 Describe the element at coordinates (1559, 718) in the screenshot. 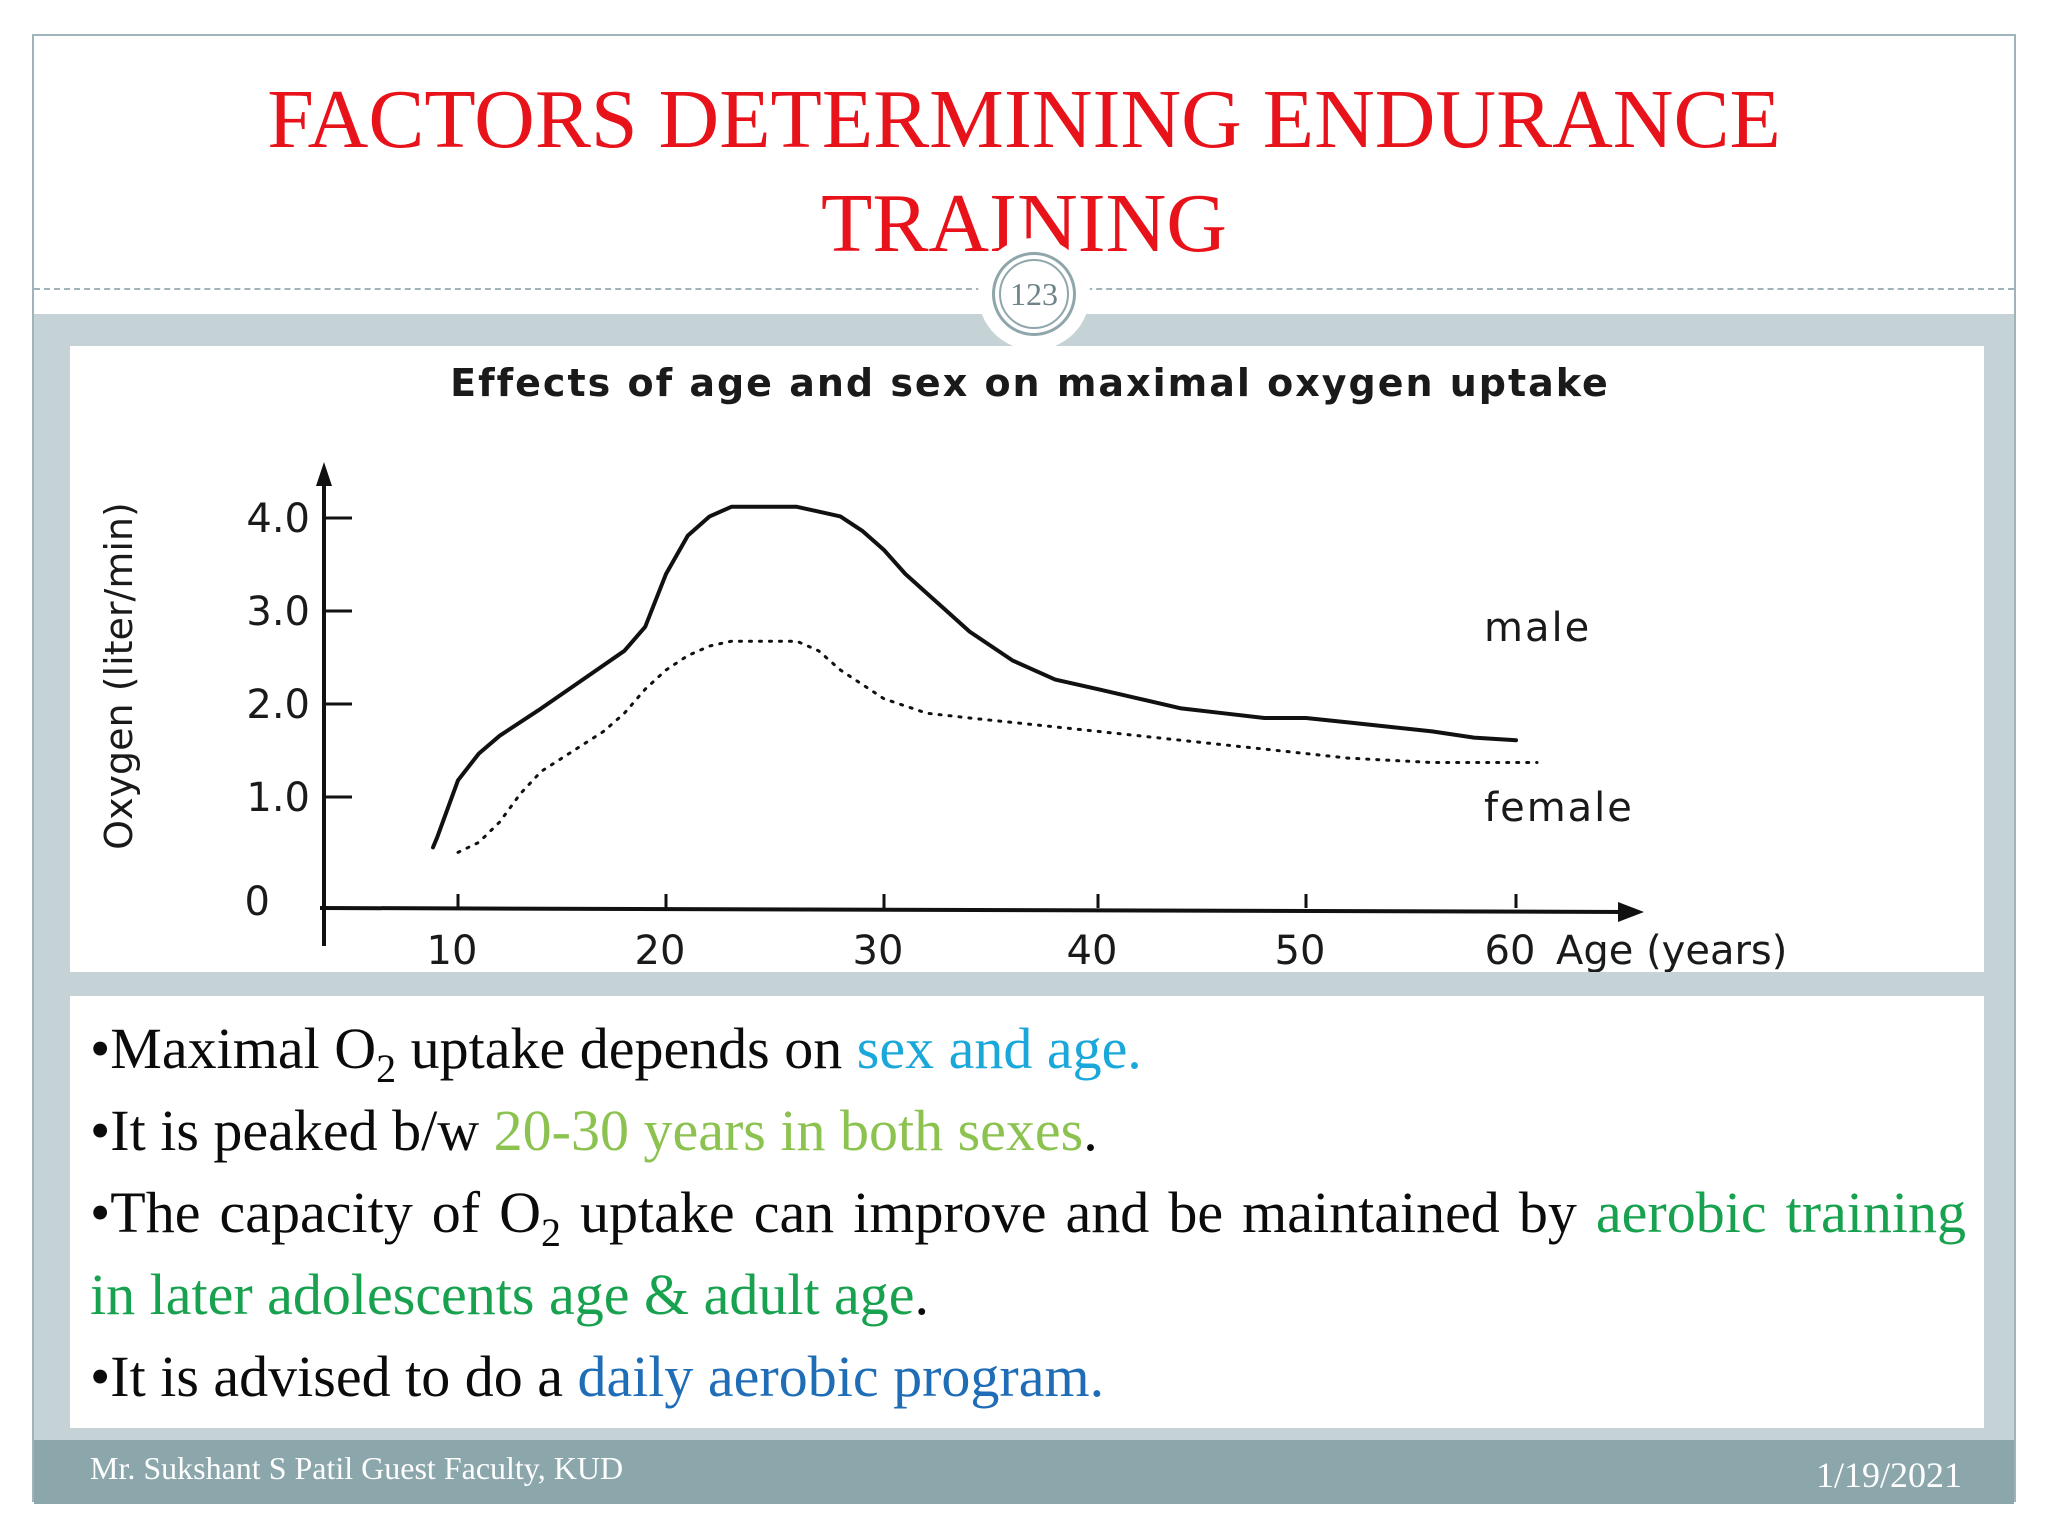

I see `chart-annotations: male female` at that location.